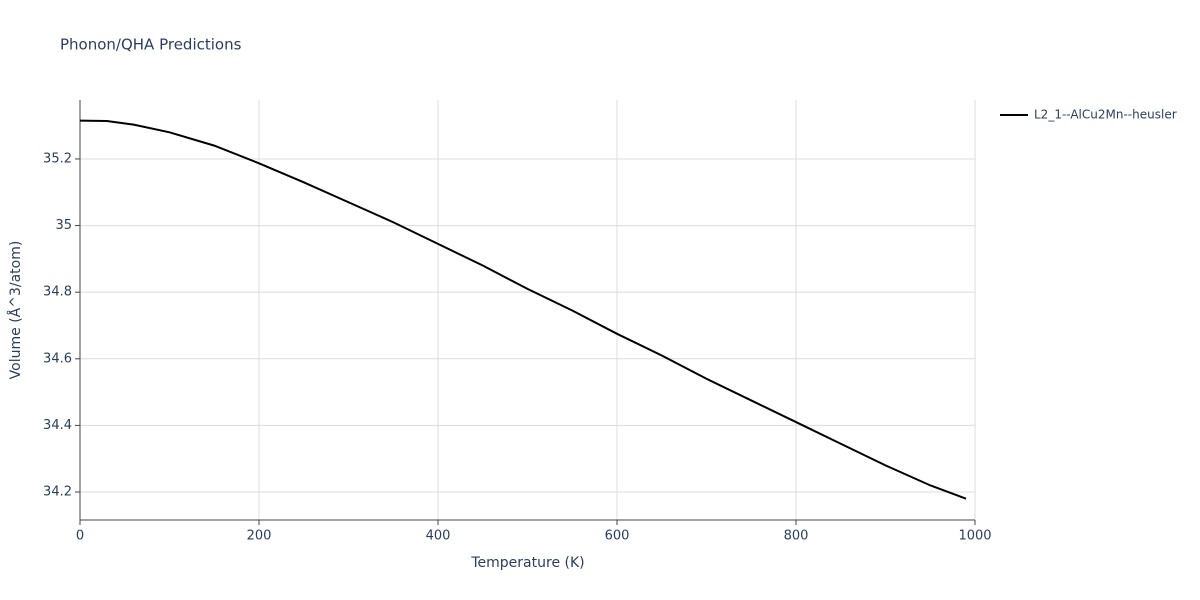 The image size is (1200, 600). I want to click on x-tick-label: 800, so click(796, 536).